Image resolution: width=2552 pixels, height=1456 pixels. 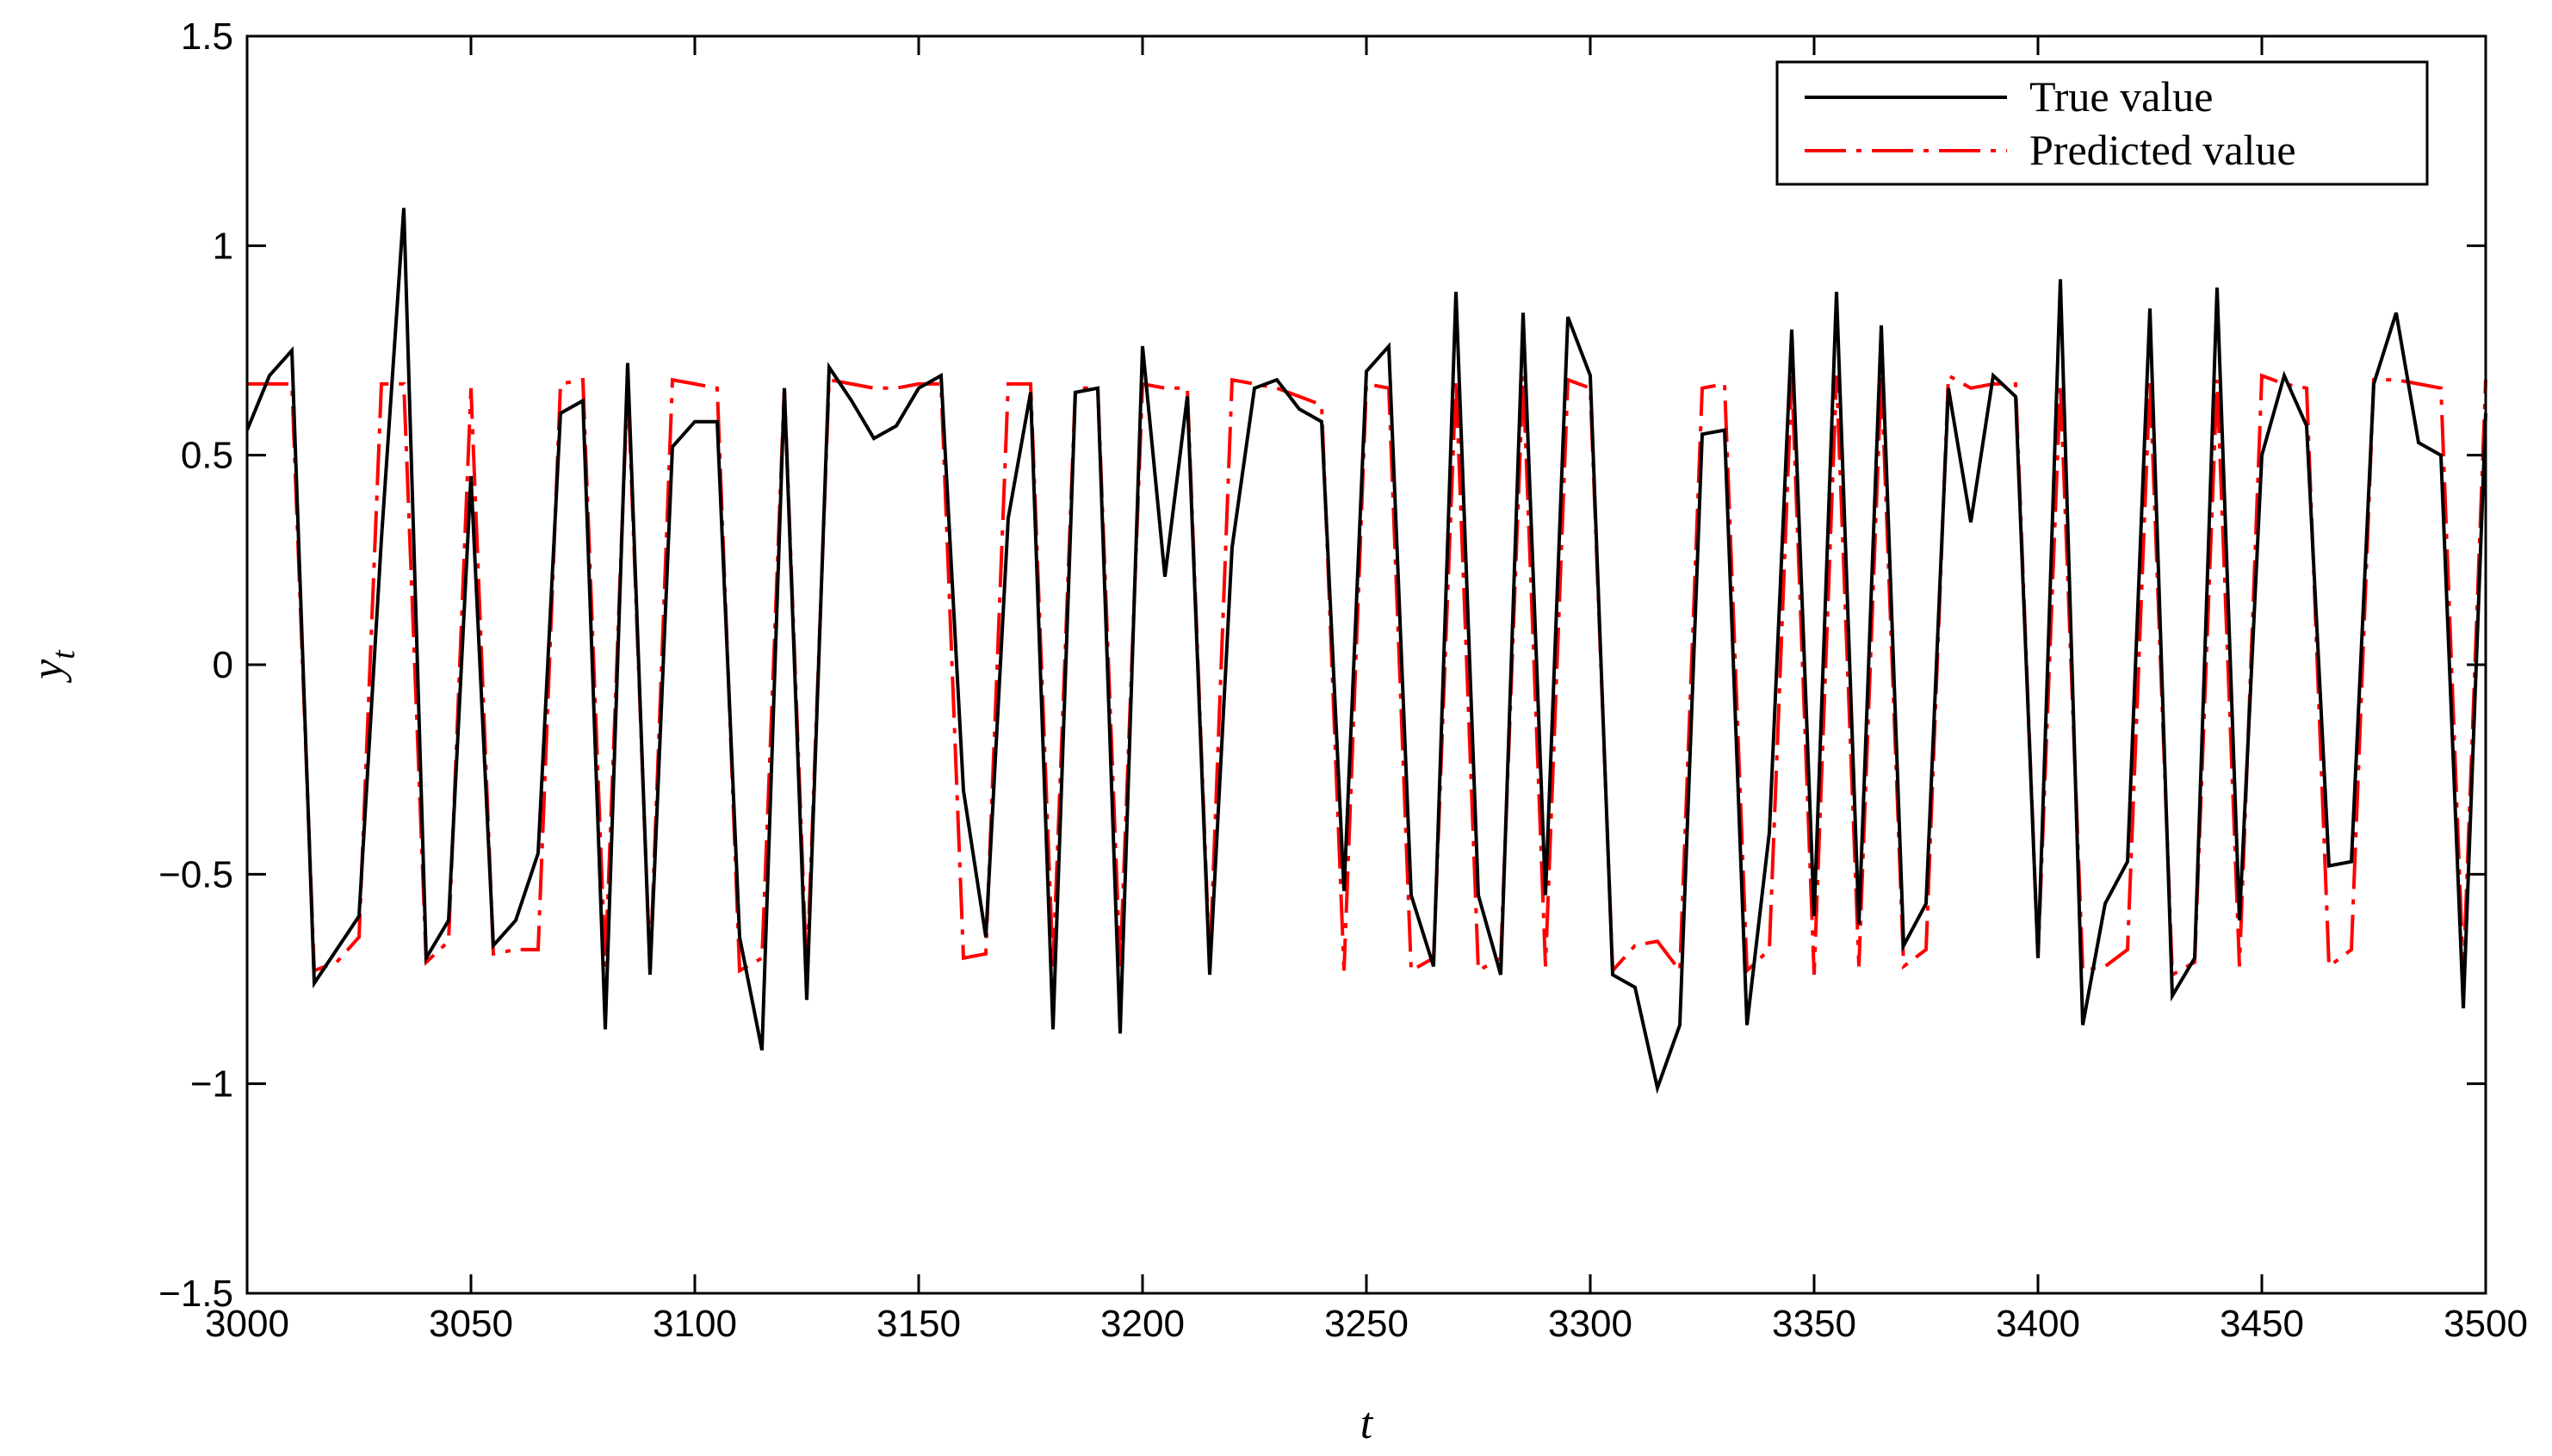 What do you see at coordinates (1590, 1324) in the screenshot?
I see `x-tick-label-3300: 3300` at bounding box center [1590, 1324].